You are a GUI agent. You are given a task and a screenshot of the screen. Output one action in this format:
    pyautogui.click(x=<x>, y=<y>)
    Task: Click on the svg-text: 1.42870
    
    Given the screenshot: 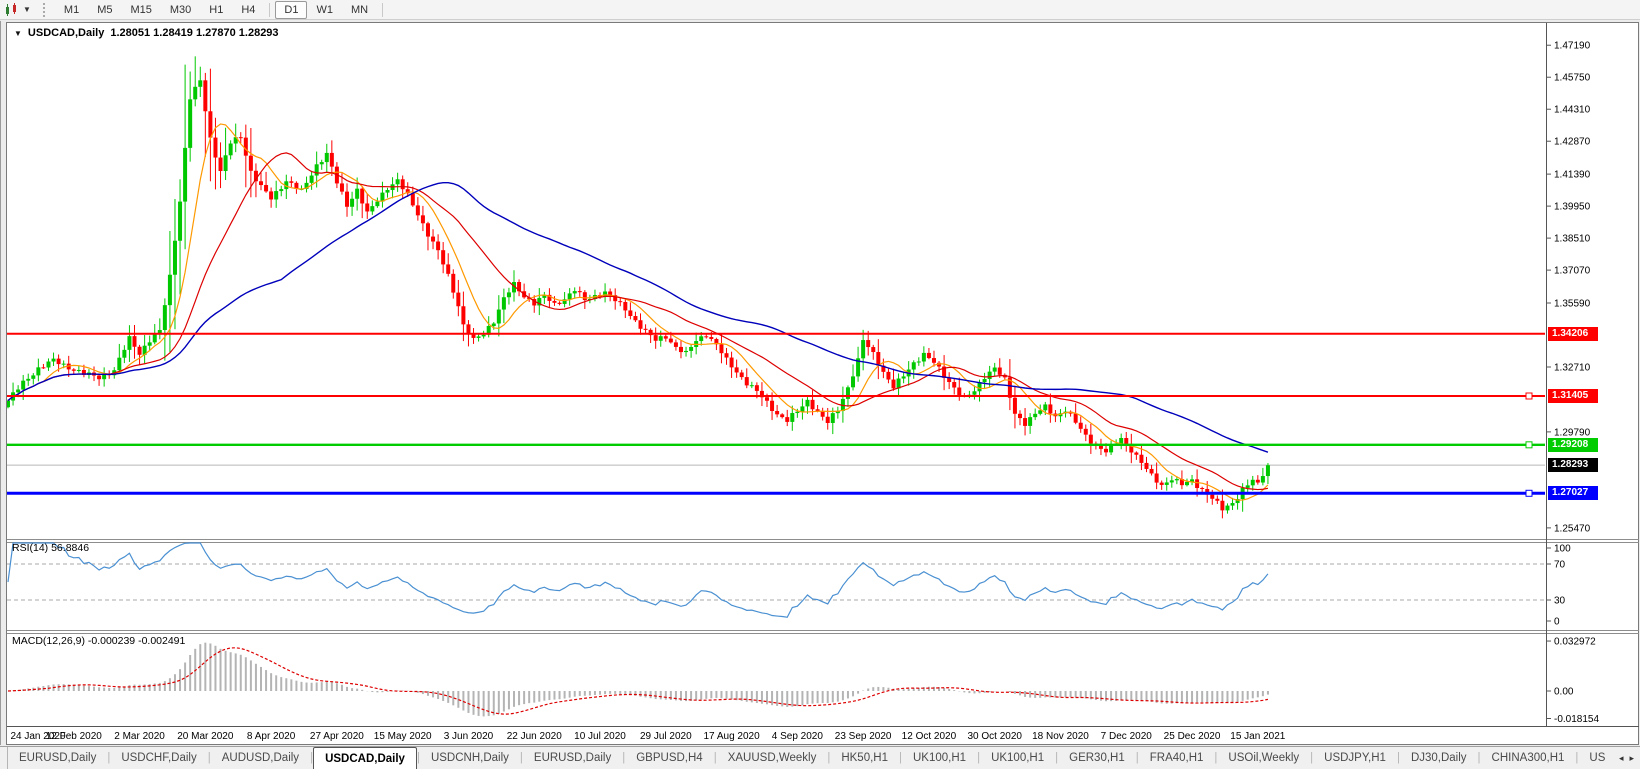 What is the action you would take?
    pyautogui.click(x=1572, y=142)
    